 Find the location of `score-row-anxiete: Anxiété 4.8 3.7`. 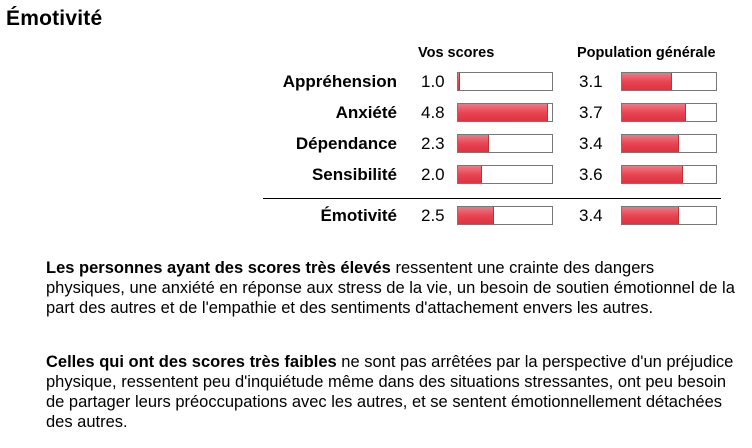

score-row-anxiete: Anxiété 4.8 3.7 is located at coordinates (376, 113).